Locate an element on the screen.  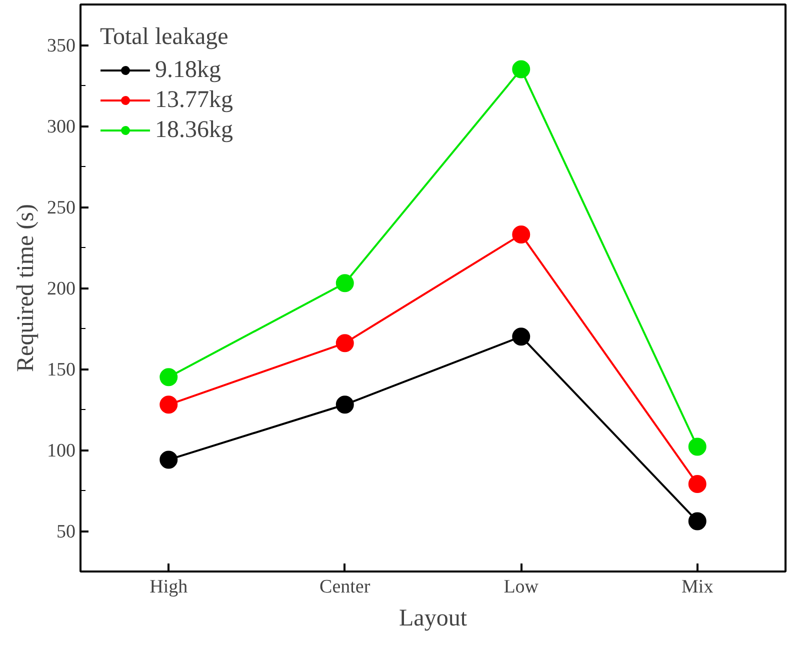
x-tick-label: Center is located at coordinates (345, 587).